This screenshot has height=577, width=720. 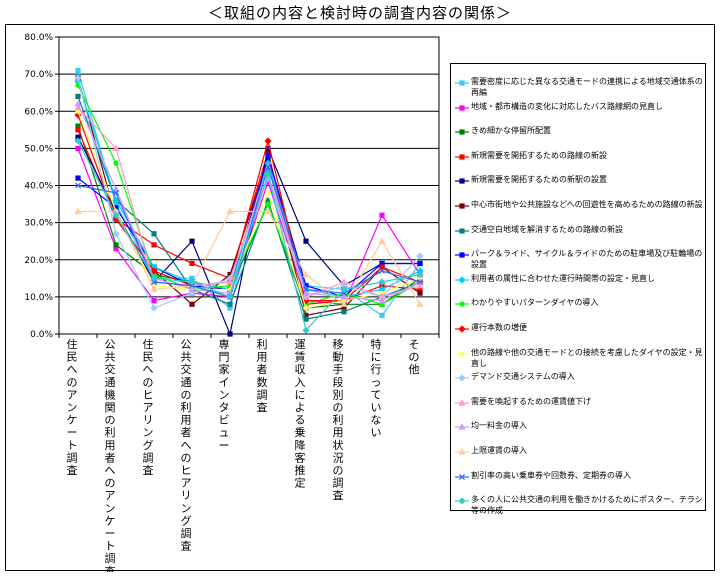 What do you see at coordinates (587, 259) in the screenshot?
I see `legend-label: パーク＆ライド、サイクル＆ライドのための駐車場及び駐輪場の設置` at bounding box center [587, 259].